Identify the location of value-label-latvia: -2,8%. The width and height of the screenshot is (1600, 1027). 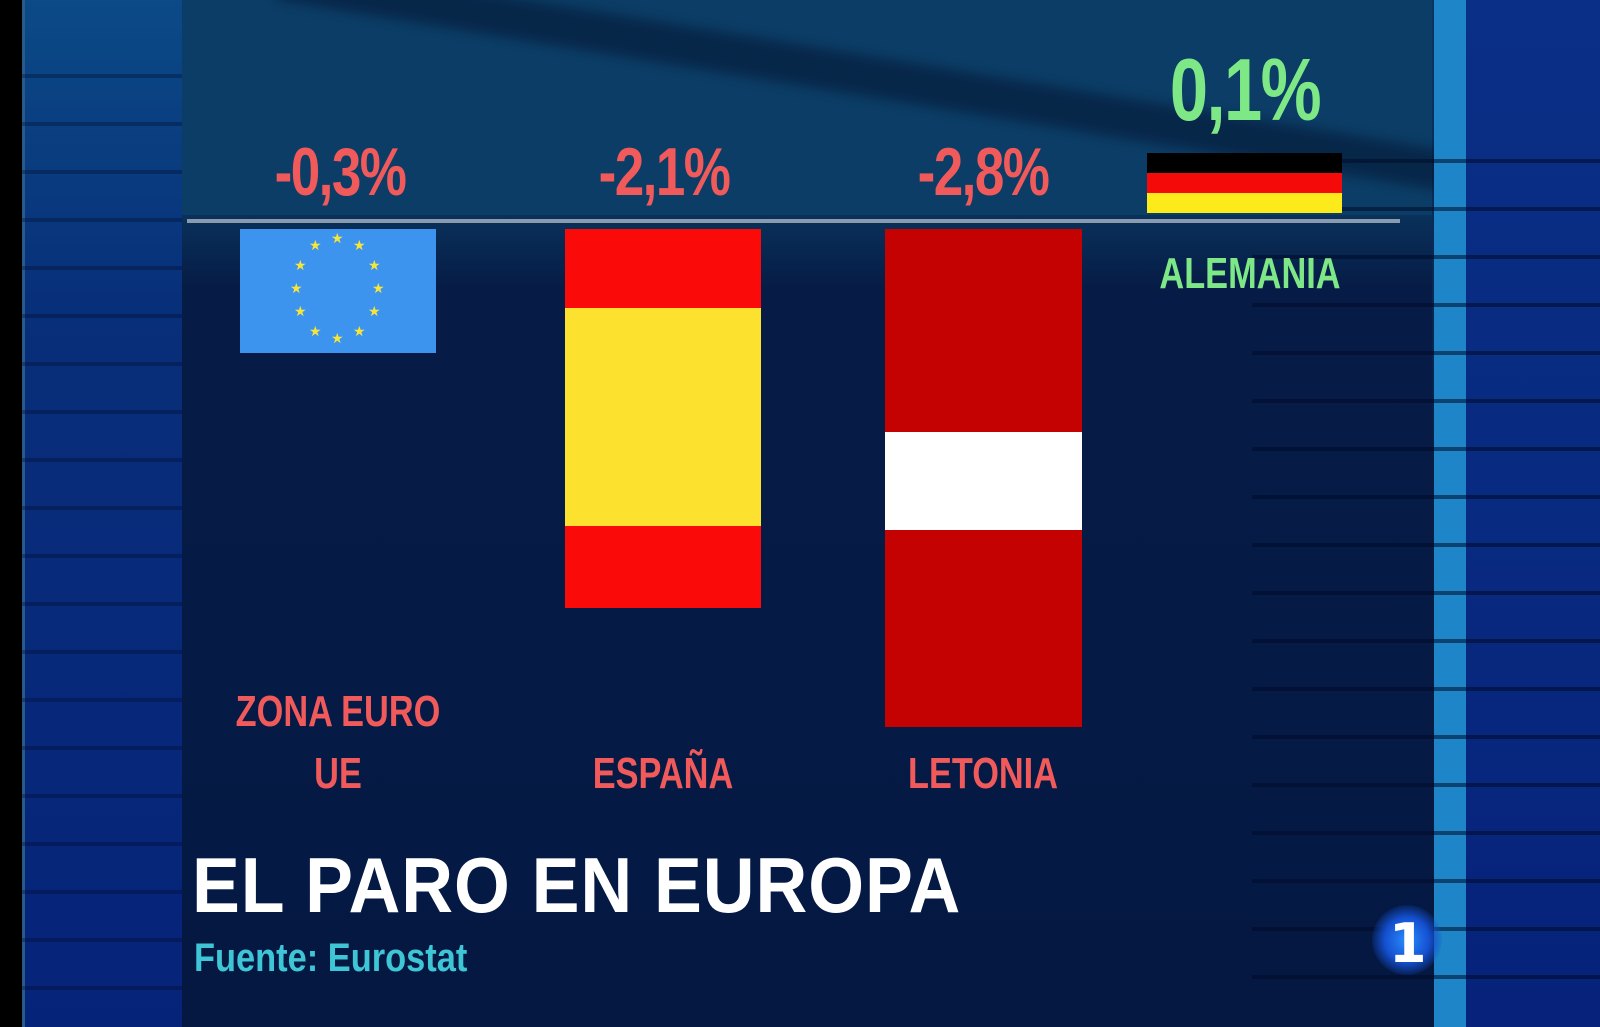
(983, 172).